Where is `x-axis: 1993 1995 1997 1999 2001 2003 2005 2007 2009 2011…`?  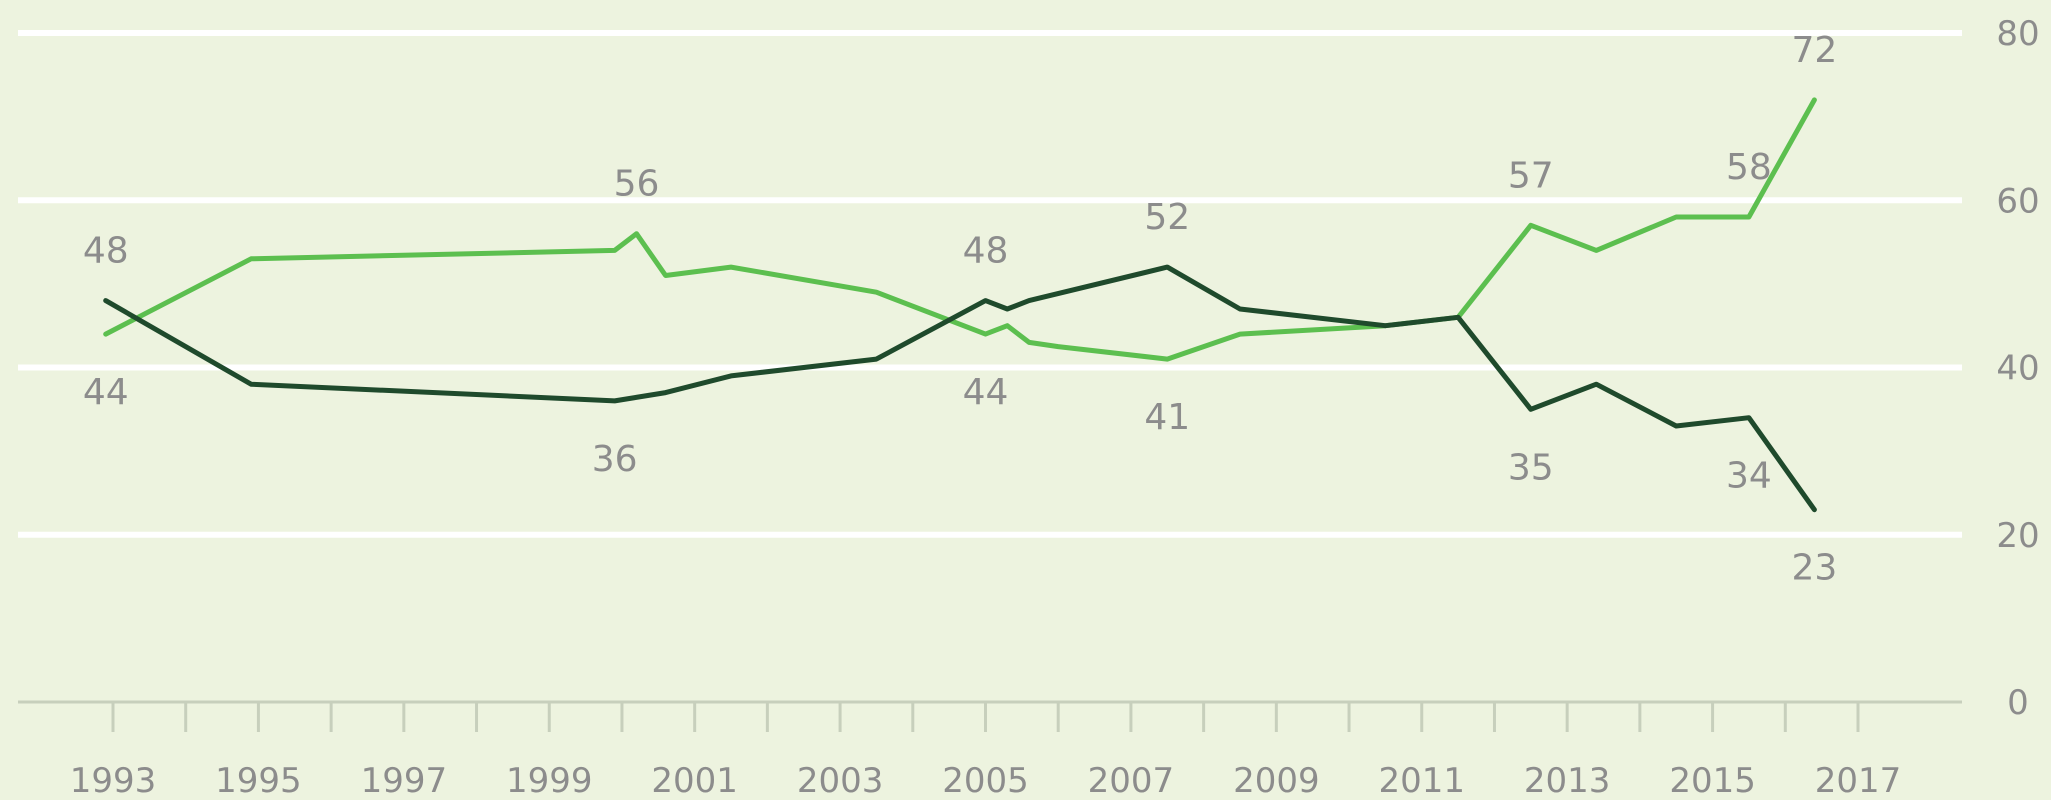
x-axis: 1993 1995 1997 1999 2001 2003 2005 2007 2009 2011… is located at coordinates (990, 750).